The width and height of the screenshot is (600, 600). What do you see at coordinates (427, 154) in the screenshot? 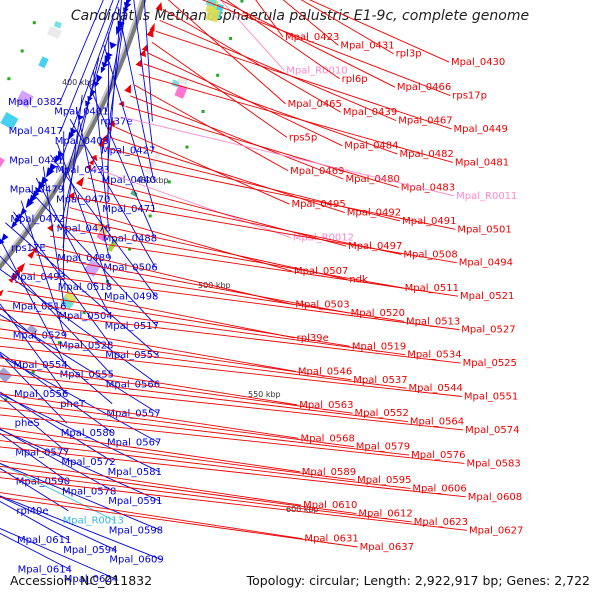
I see `gene-label: Mpal_0482` at bounding box center [427, 154].